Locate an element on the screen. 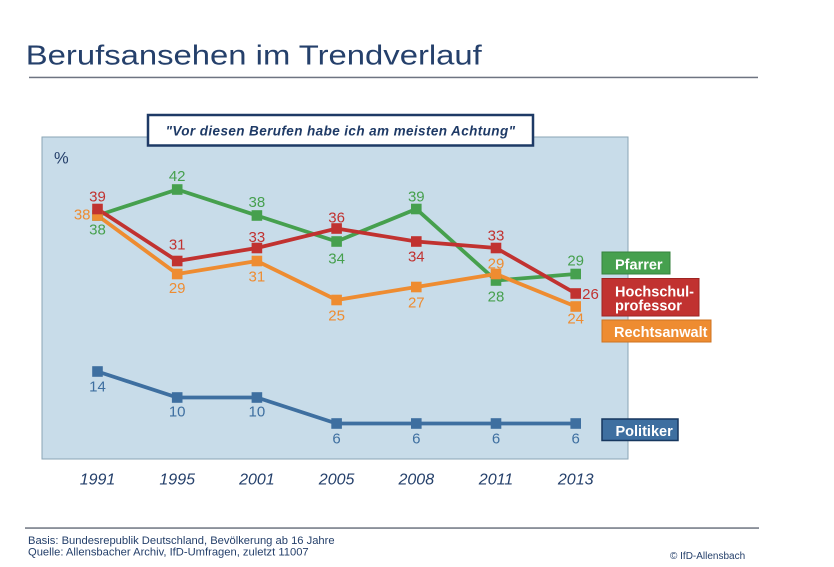 This screenshot has height=567, width=834. svg-text: 36 is located at coordinates (336, 218).